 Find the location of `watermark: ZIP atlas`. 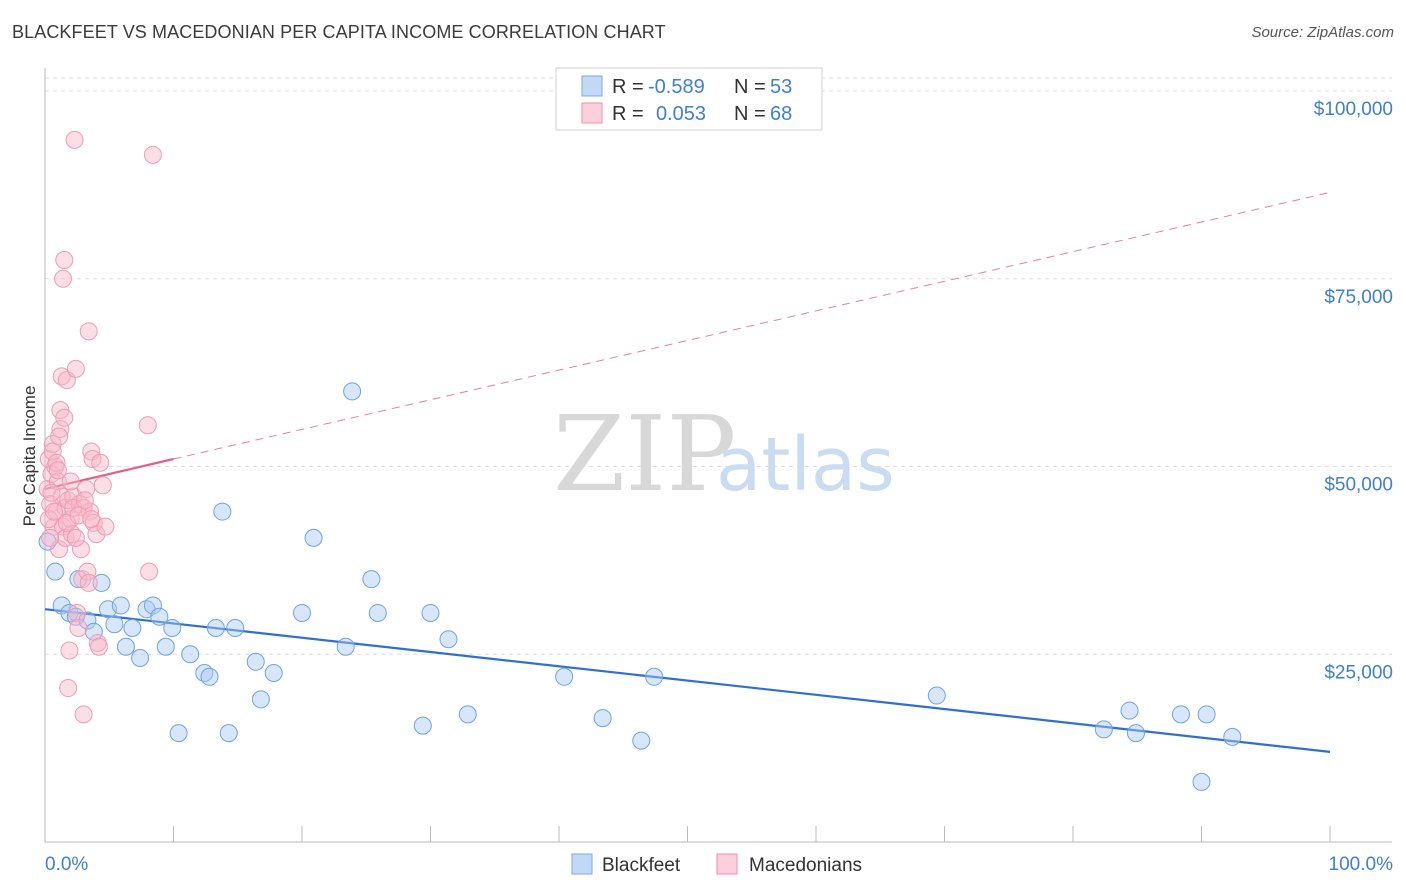

watermark: ZIP atlas is located at coordinates (724, 454).